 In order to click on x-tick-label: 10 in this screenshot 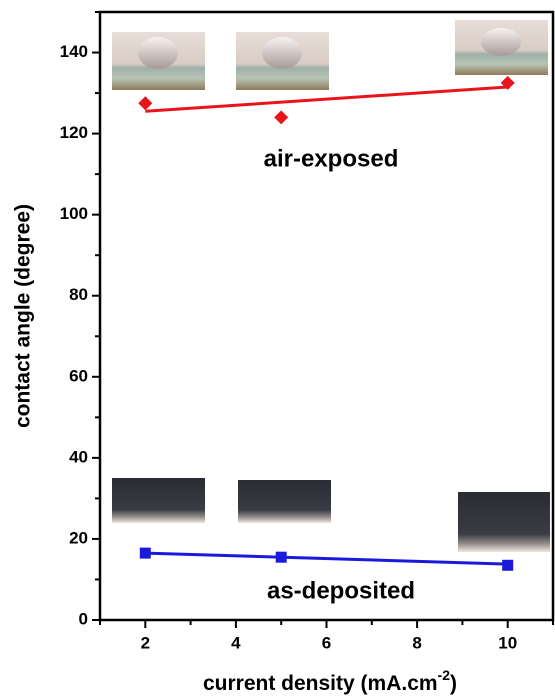, I will do `click(507, 642)`.